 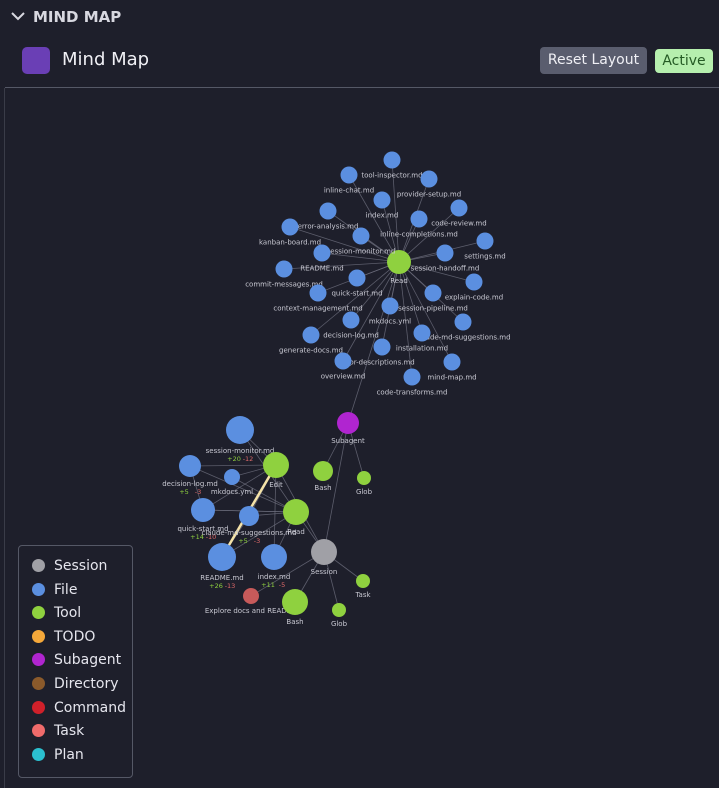 I want to click on node-label: Read, so click(x=296, y=532).